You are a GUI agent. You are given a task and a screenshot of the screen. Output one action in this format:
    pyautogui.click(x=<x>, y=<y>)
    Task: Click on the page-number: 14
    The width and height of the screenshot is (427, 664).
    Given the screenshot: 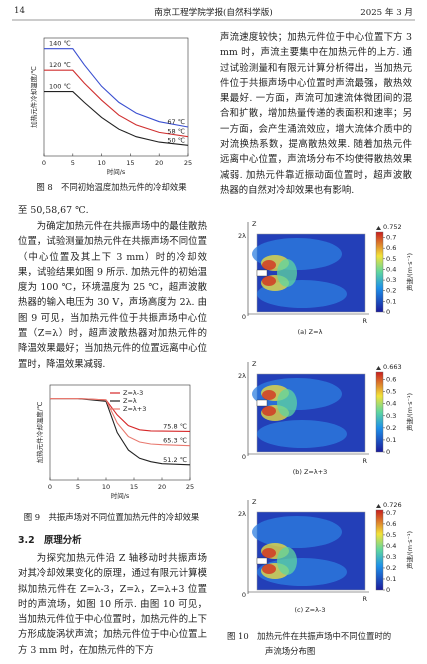 What is the action you would take?
    pyautogui.click(x=19, y=11)
    